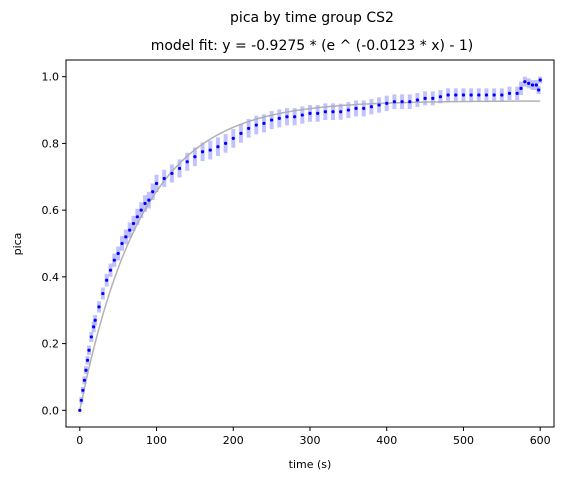 The height and width of the screenshot is (480, 567). What do you see at coordinates (54, 244) in the screenshot?
I see `y-axis: 0.0 0.2 0.4 0.6 0.8 1.0` at bounding box center [54, 244].